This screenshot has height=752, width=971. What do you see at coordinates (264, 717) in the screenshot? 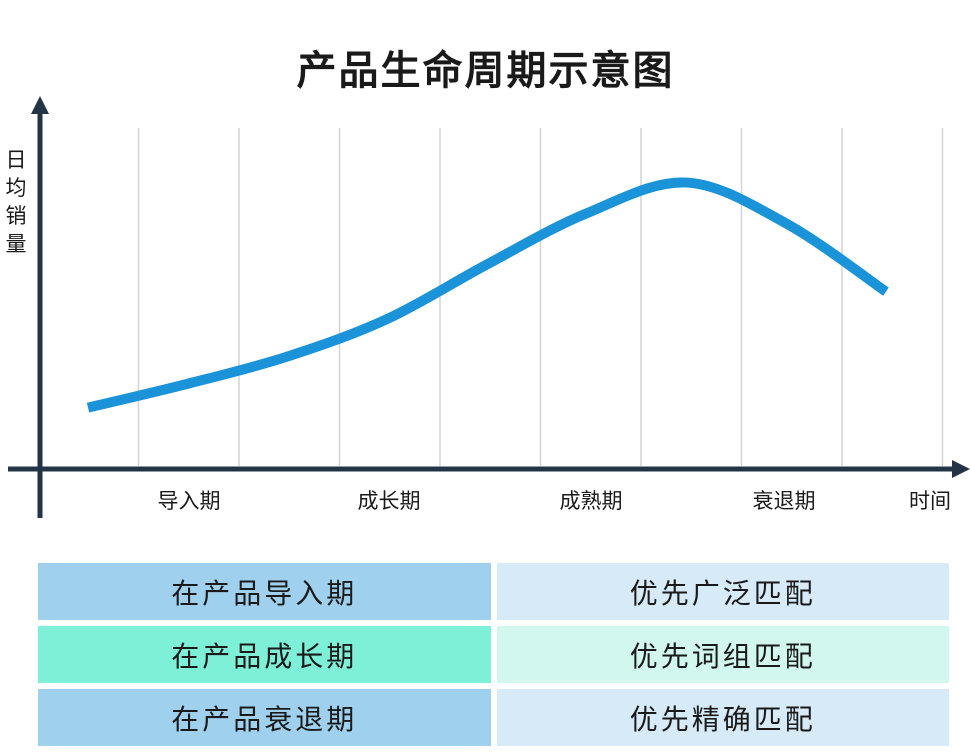
I see `stage-cell: 在产品衰退期` at bounding box center [264, 717].